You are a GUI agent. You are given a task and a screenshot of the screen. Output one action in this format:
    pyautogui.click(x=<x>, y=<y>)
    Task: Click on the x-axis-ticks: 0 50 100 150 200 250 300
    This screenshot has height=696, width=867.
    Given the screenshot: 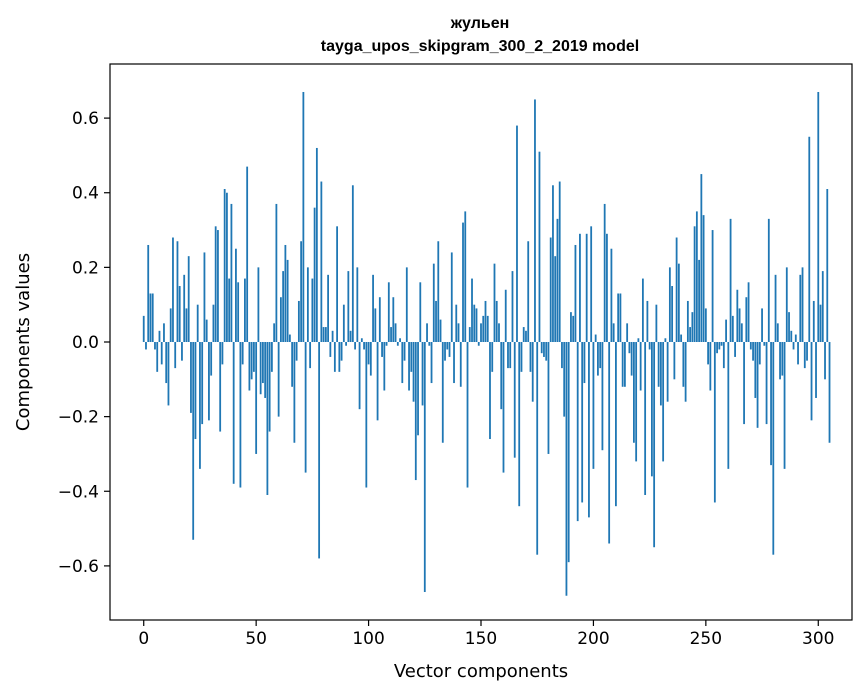 What is the action you would take?
    pyautogui.click(x=486, y=634)
    